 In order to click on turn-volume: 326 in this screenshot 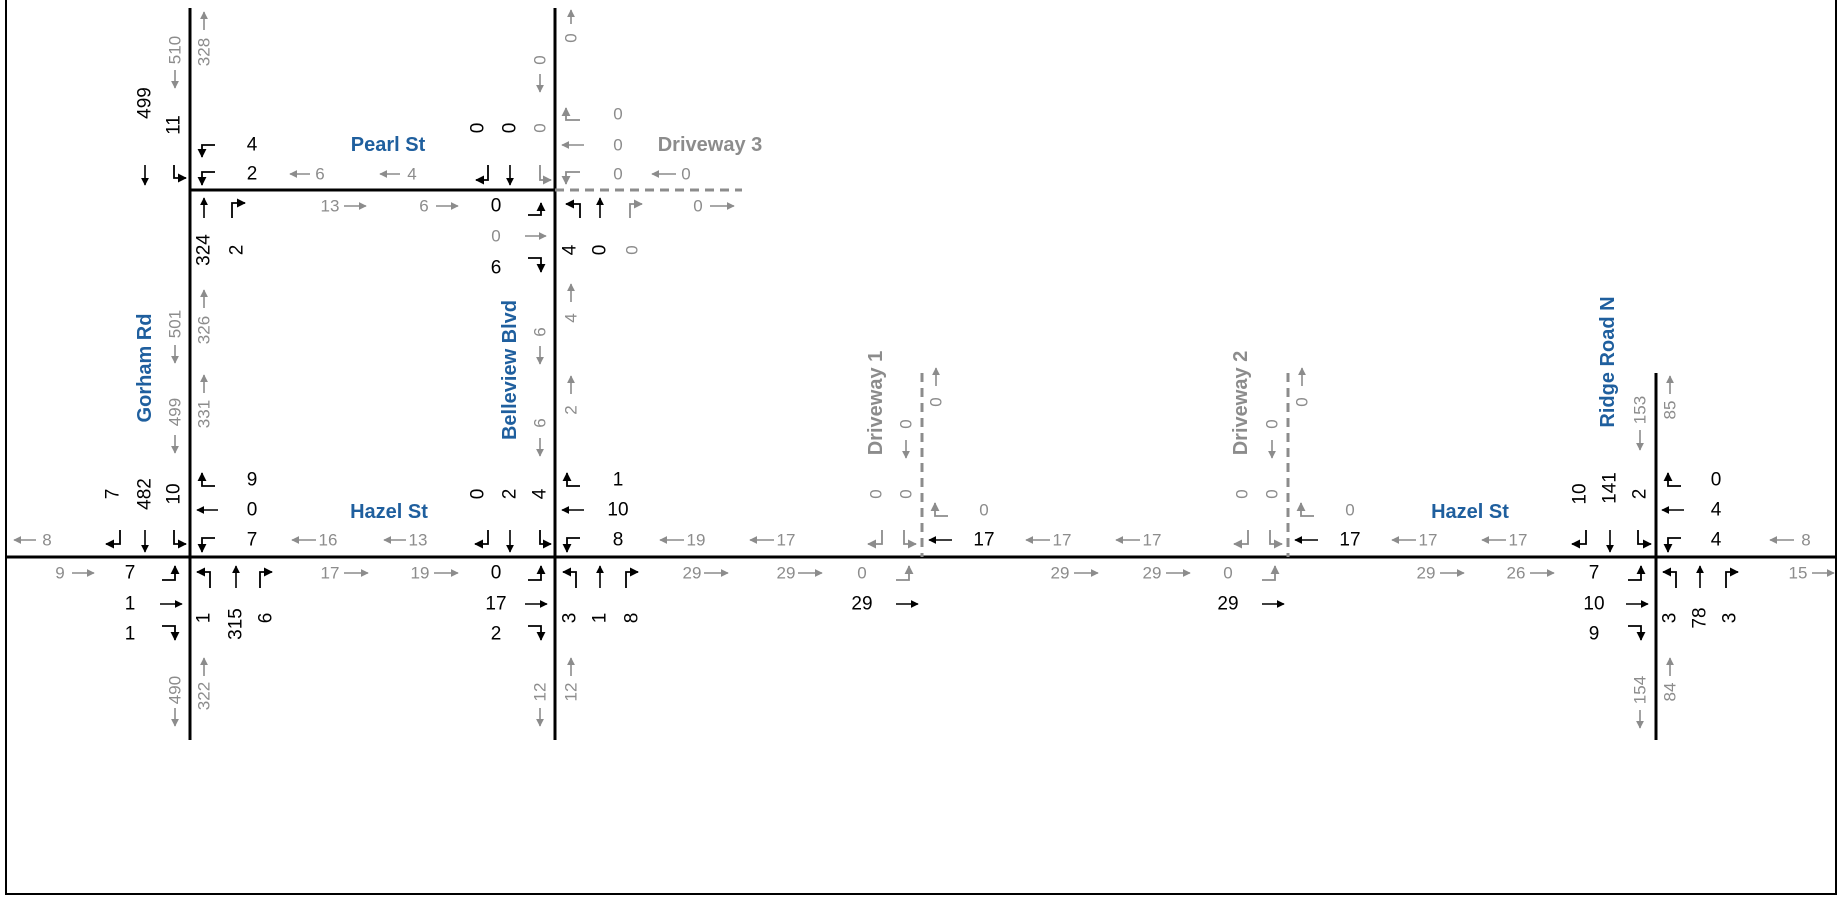, I will do `click(204, 330)`.